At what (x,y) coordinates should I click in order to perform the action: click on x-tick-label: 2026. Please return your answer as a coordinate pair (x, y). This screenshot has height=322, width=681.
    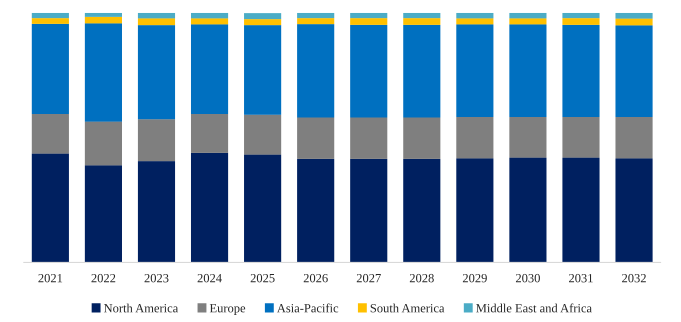
    Looking at the image, I should click on (316, 278).